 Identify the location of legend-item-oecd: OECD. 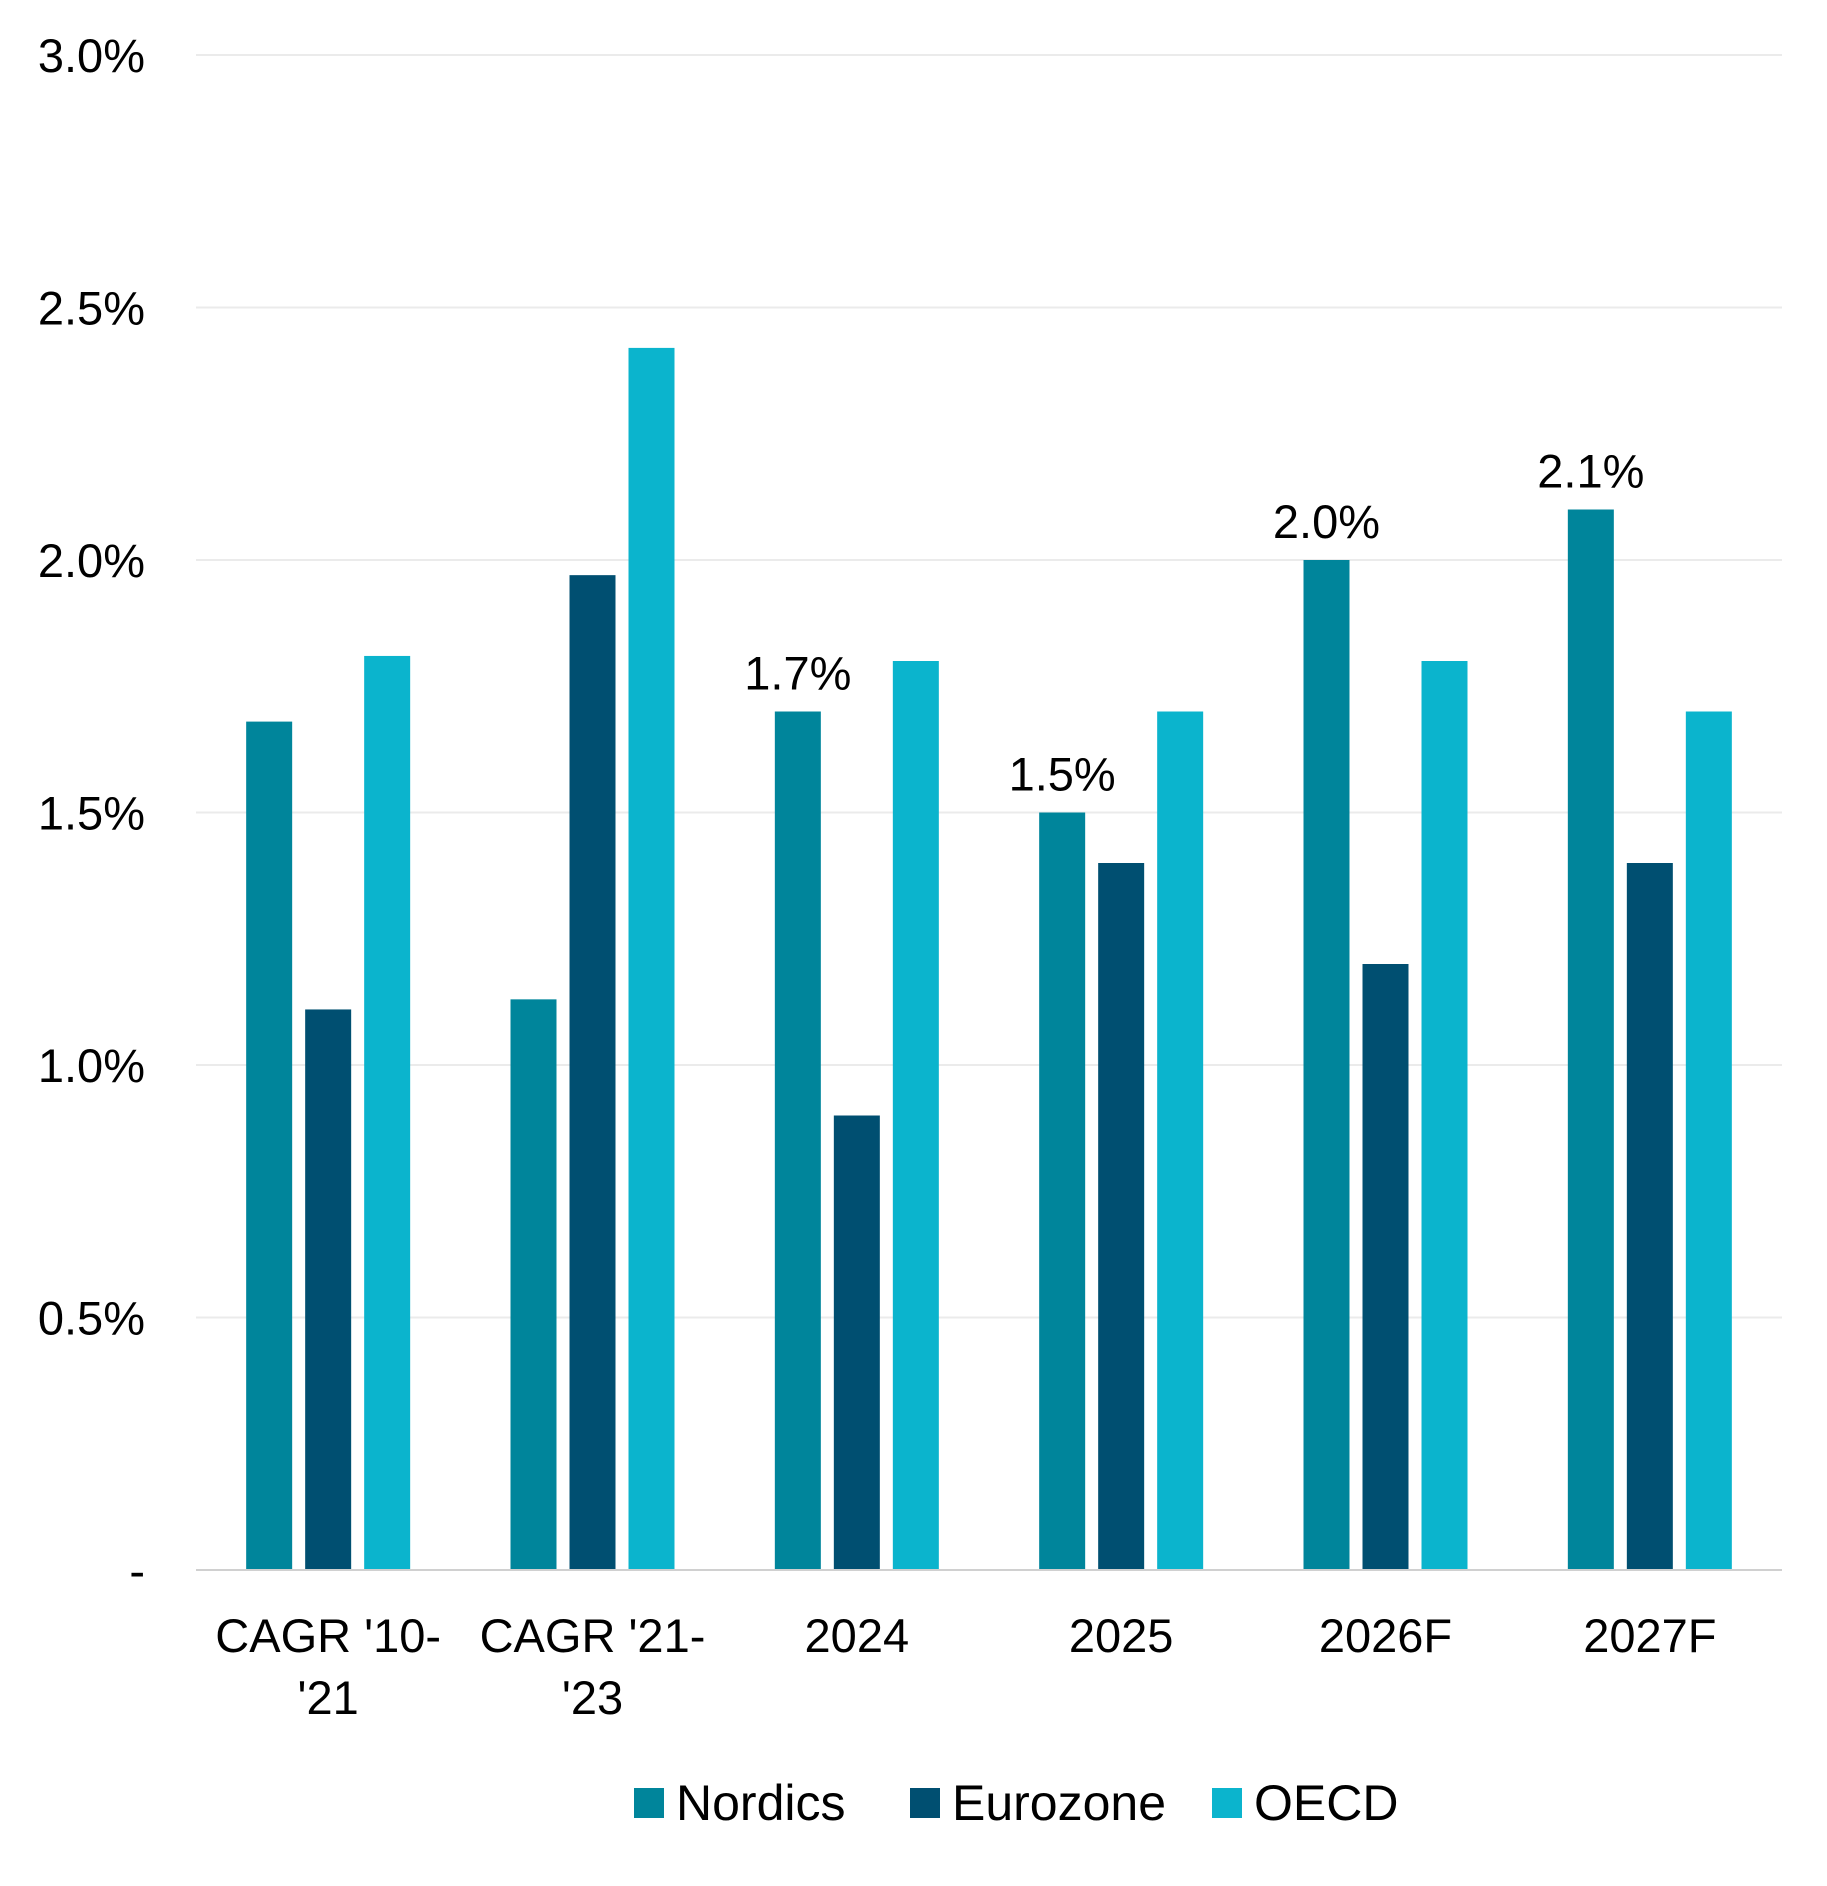
(1305, 1803).